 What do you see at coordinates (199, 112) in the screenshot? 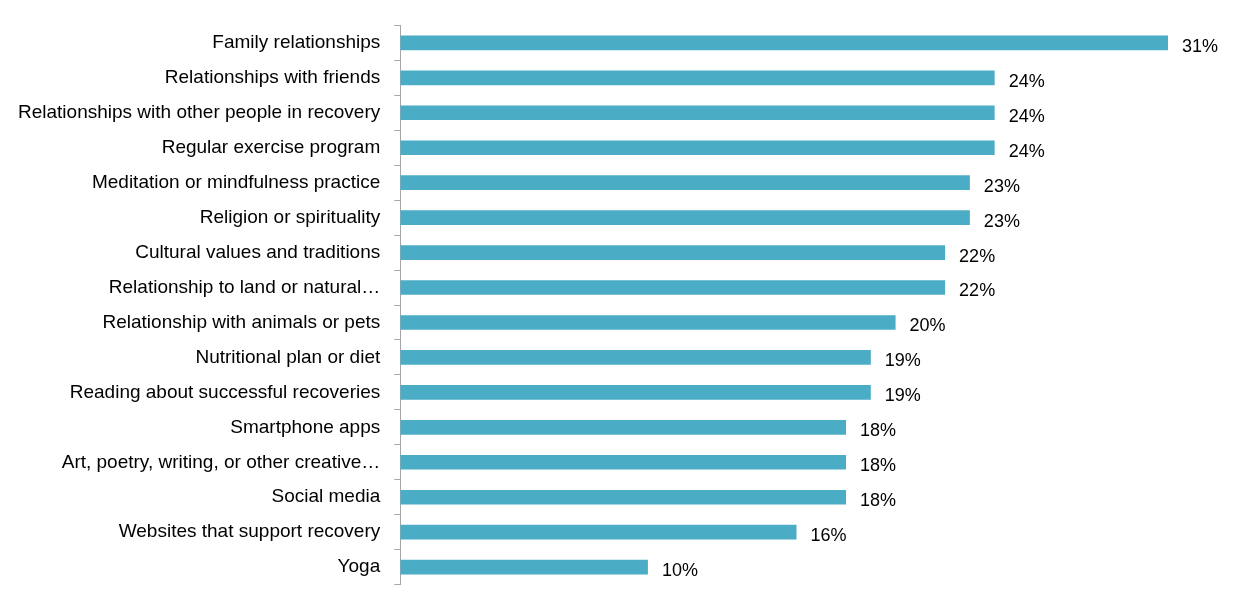
I see `y-tick-label: Relationships with other people in recovery` at bounding box center [199, 112].